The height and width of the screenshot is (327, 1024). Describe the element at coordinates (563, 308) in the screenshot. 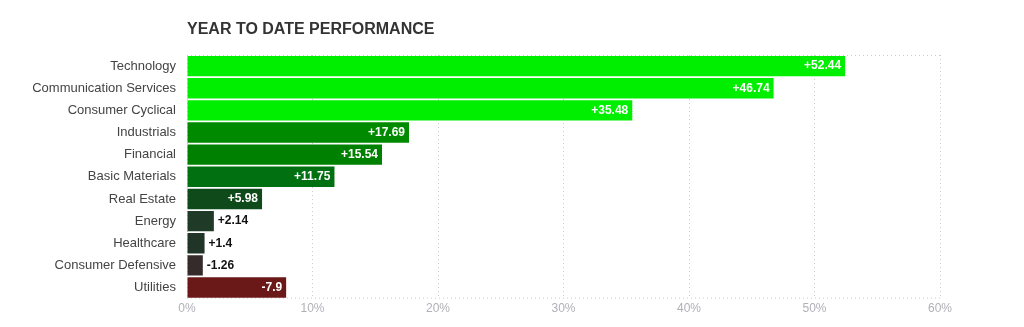

I see `x-tick-label: 30%` at that location.